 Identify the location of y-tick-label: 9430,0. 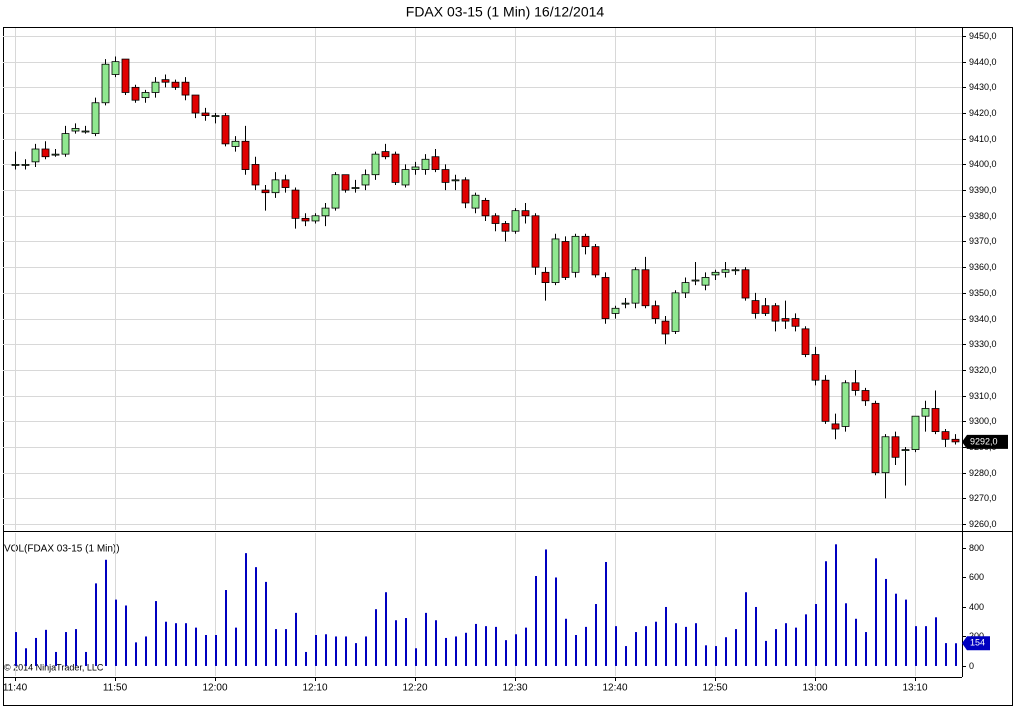
(983, 87).